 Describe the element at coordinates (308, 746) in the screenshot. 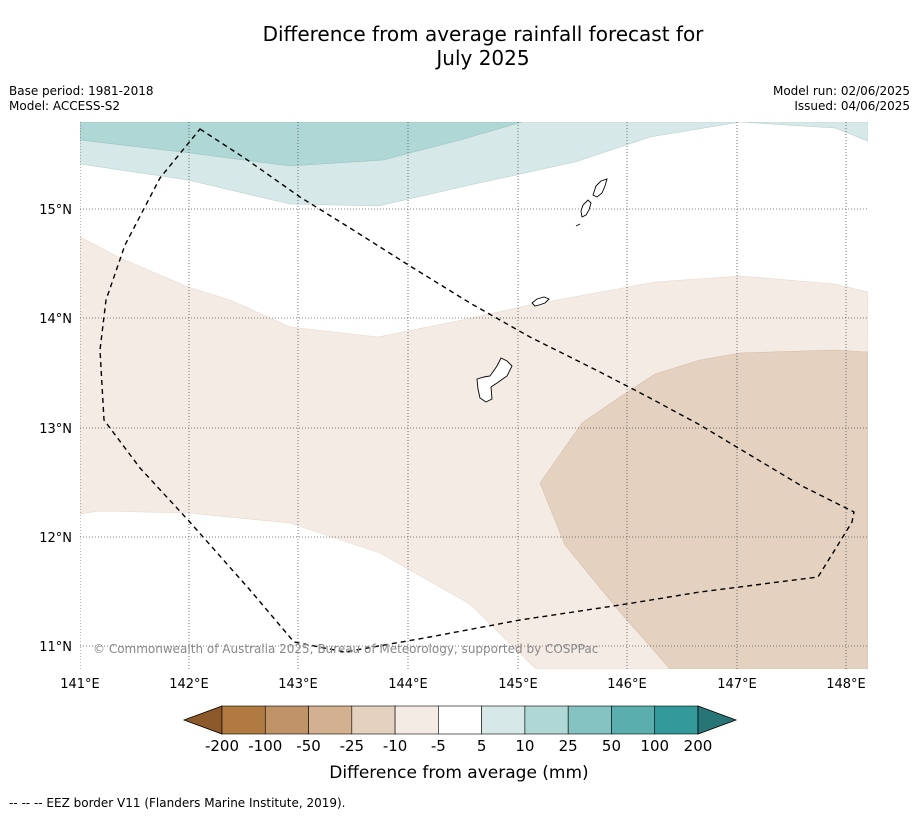

I see `colorbar-tick-label: -50` at that location.